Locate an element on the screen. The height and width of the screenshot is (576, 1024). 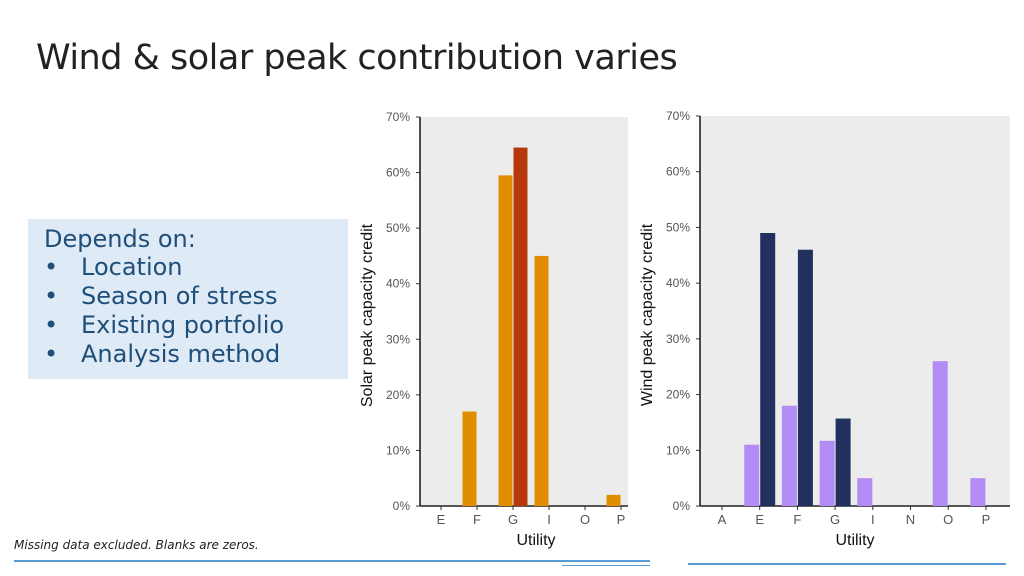
list-item: • Analysis method is located at coordinates (164, 354).